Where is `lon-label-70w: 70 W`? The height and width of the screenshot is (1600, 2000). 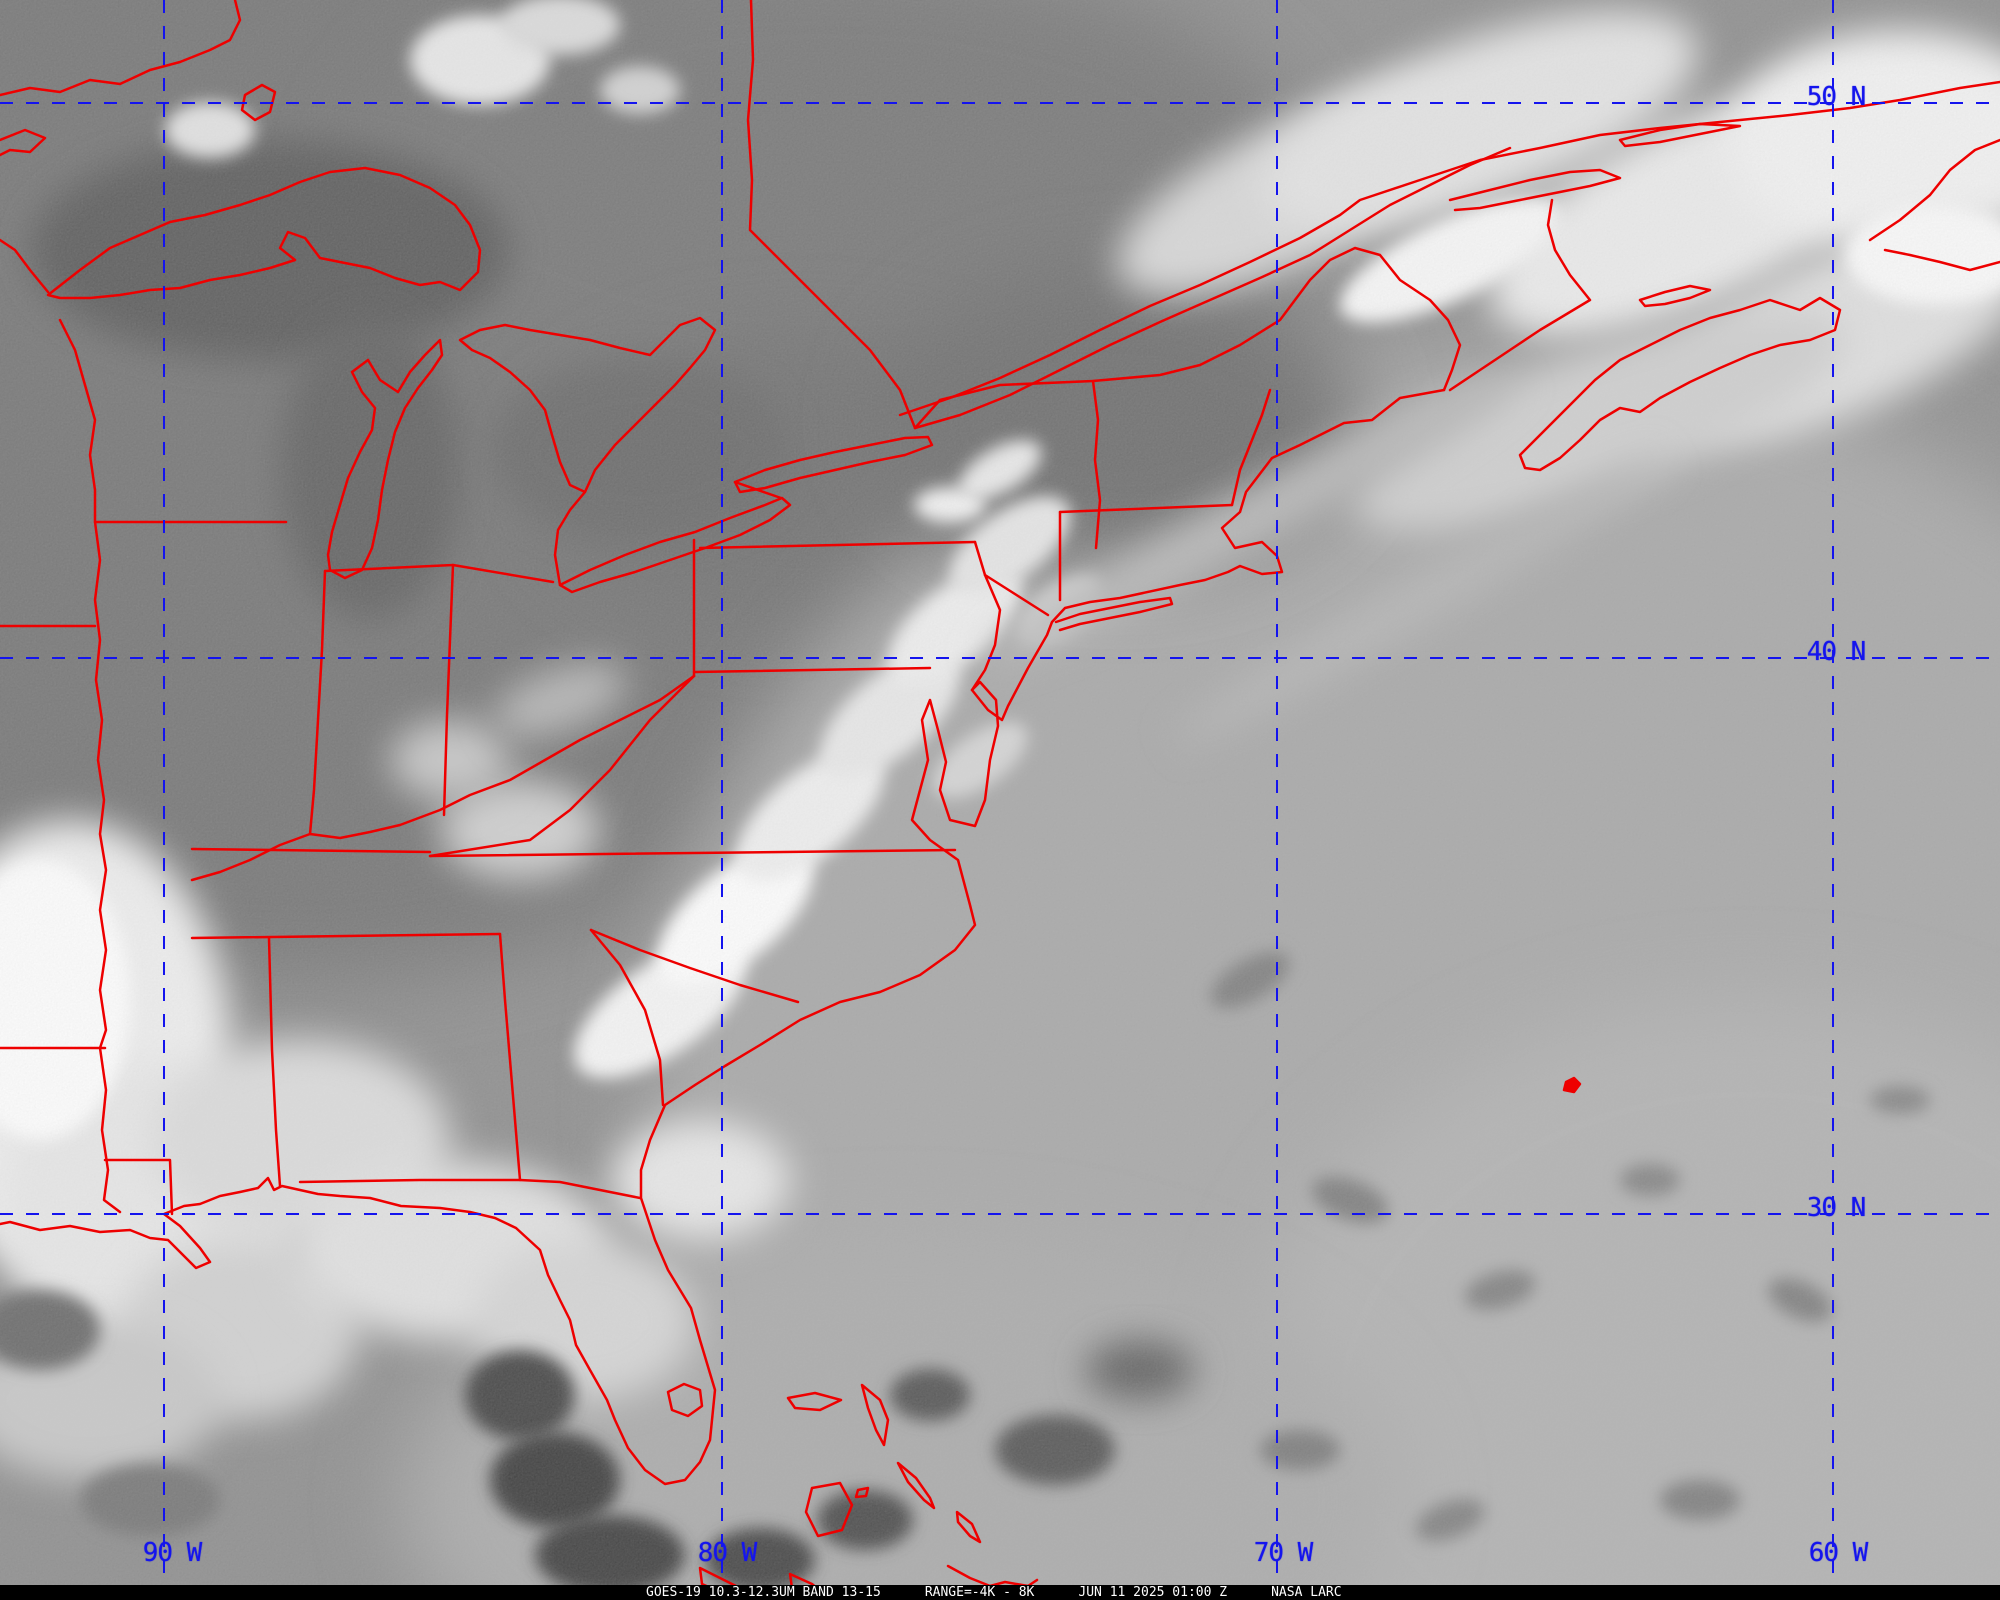
lon-label-70w: 70 W is located at coordinates (1283, 1553).